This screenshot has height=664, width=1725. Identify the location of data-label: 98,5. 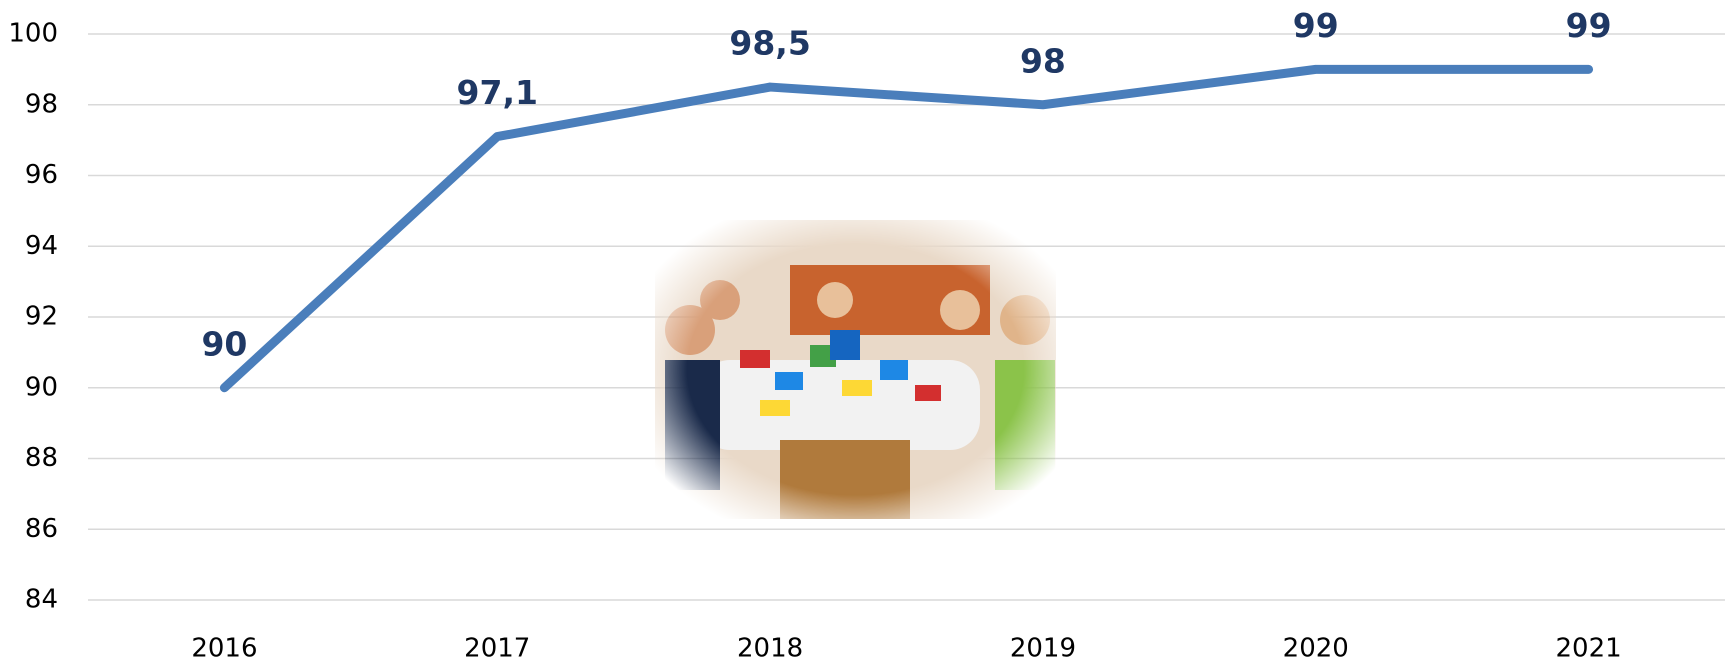
(769, 43).